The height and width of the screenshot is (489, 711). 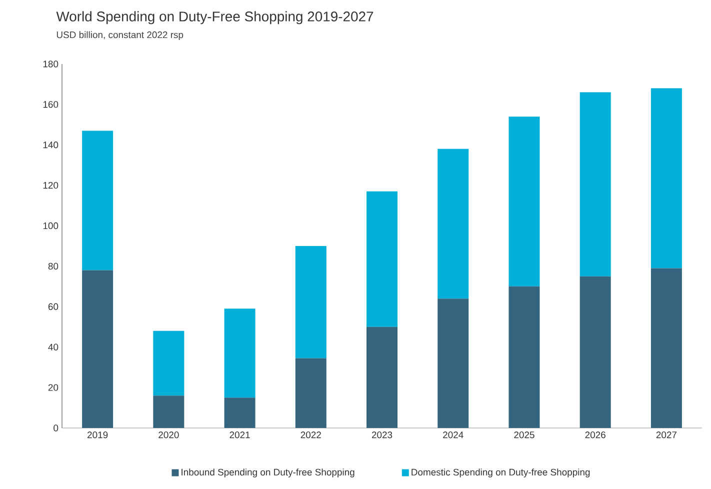 What do you see at coordinates (53, 347) in the screenshot?
I see `y-tick-label: 40` at bounding box center [53, 347].